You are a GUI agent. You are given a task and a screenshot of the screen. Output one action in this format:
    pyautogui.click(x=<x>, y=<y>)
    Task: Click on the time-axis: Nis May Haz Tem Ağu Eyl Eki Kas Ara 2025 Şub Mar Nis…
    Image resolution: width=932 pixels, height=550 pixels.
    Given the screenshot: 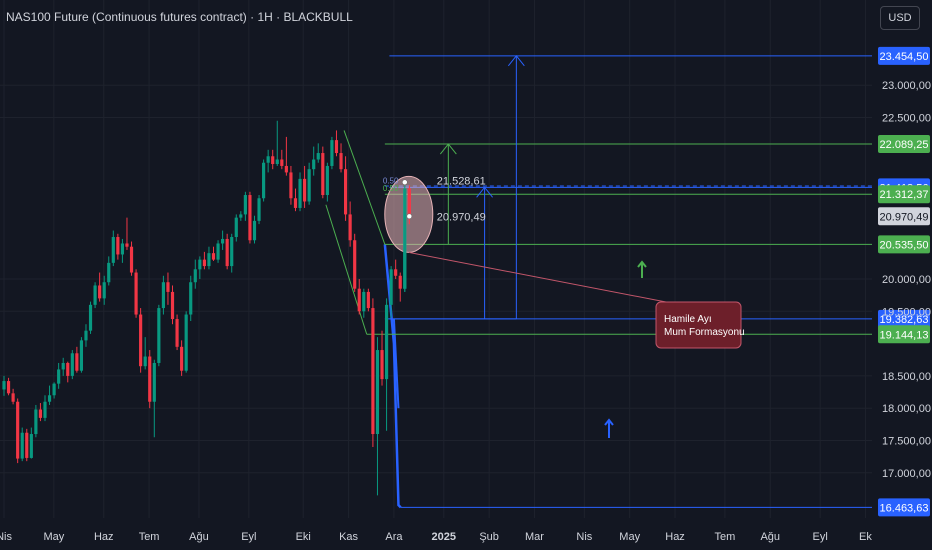 What is the action you would take?
    pyautogui.click(x=436, y=537)
    